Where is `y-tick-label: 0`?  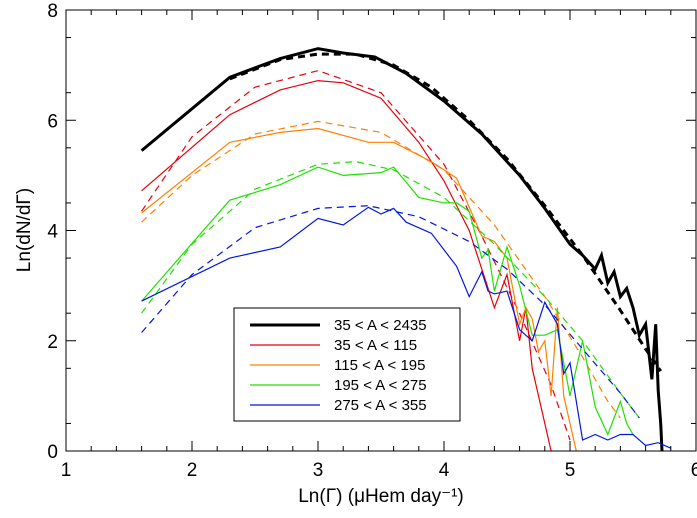
y-tick-label: 0 is located at coordinates (52, 452).